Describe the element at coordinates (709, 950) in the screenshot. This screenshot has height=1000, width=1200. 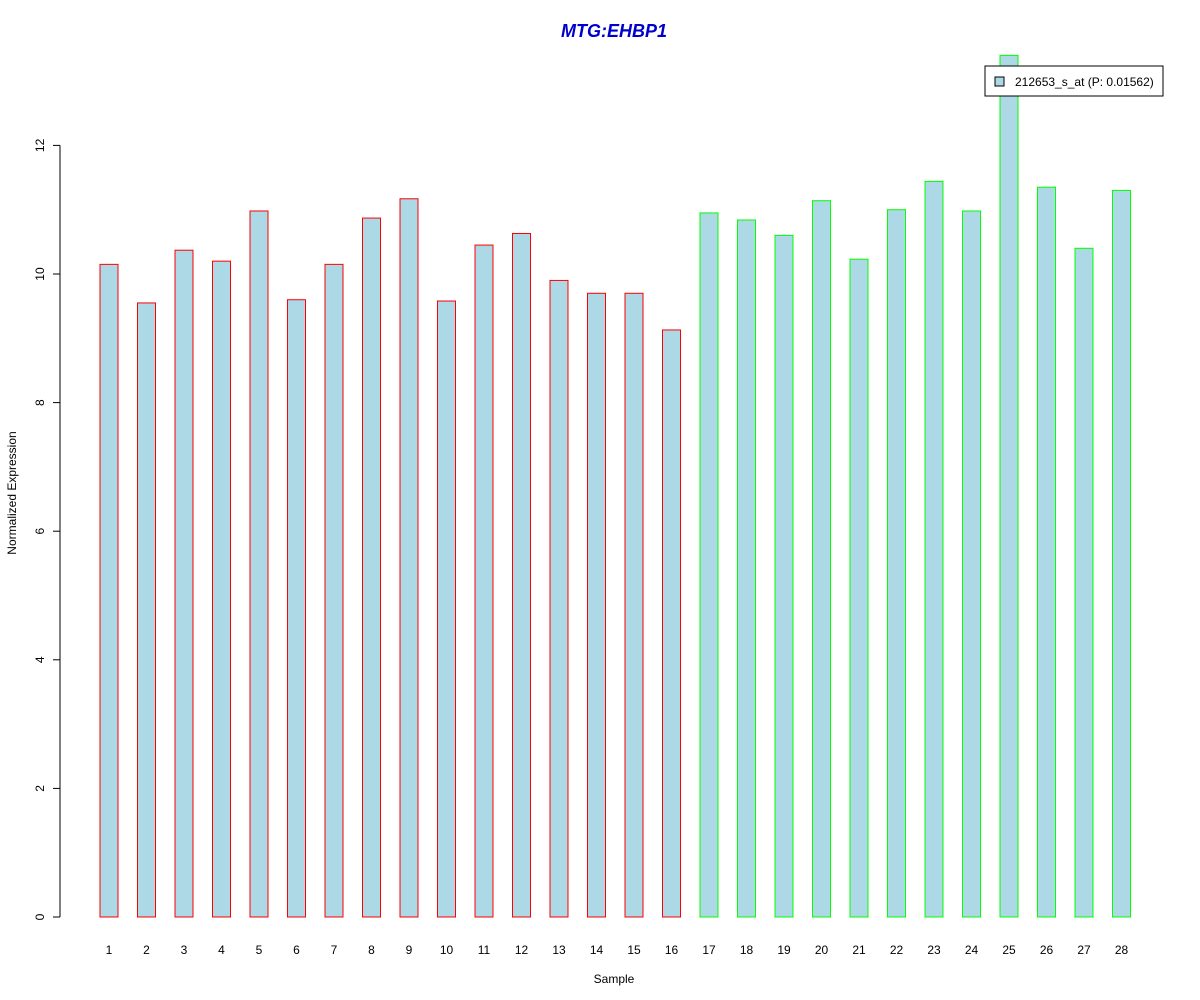
I see `x-tick-label: 17` at that location.